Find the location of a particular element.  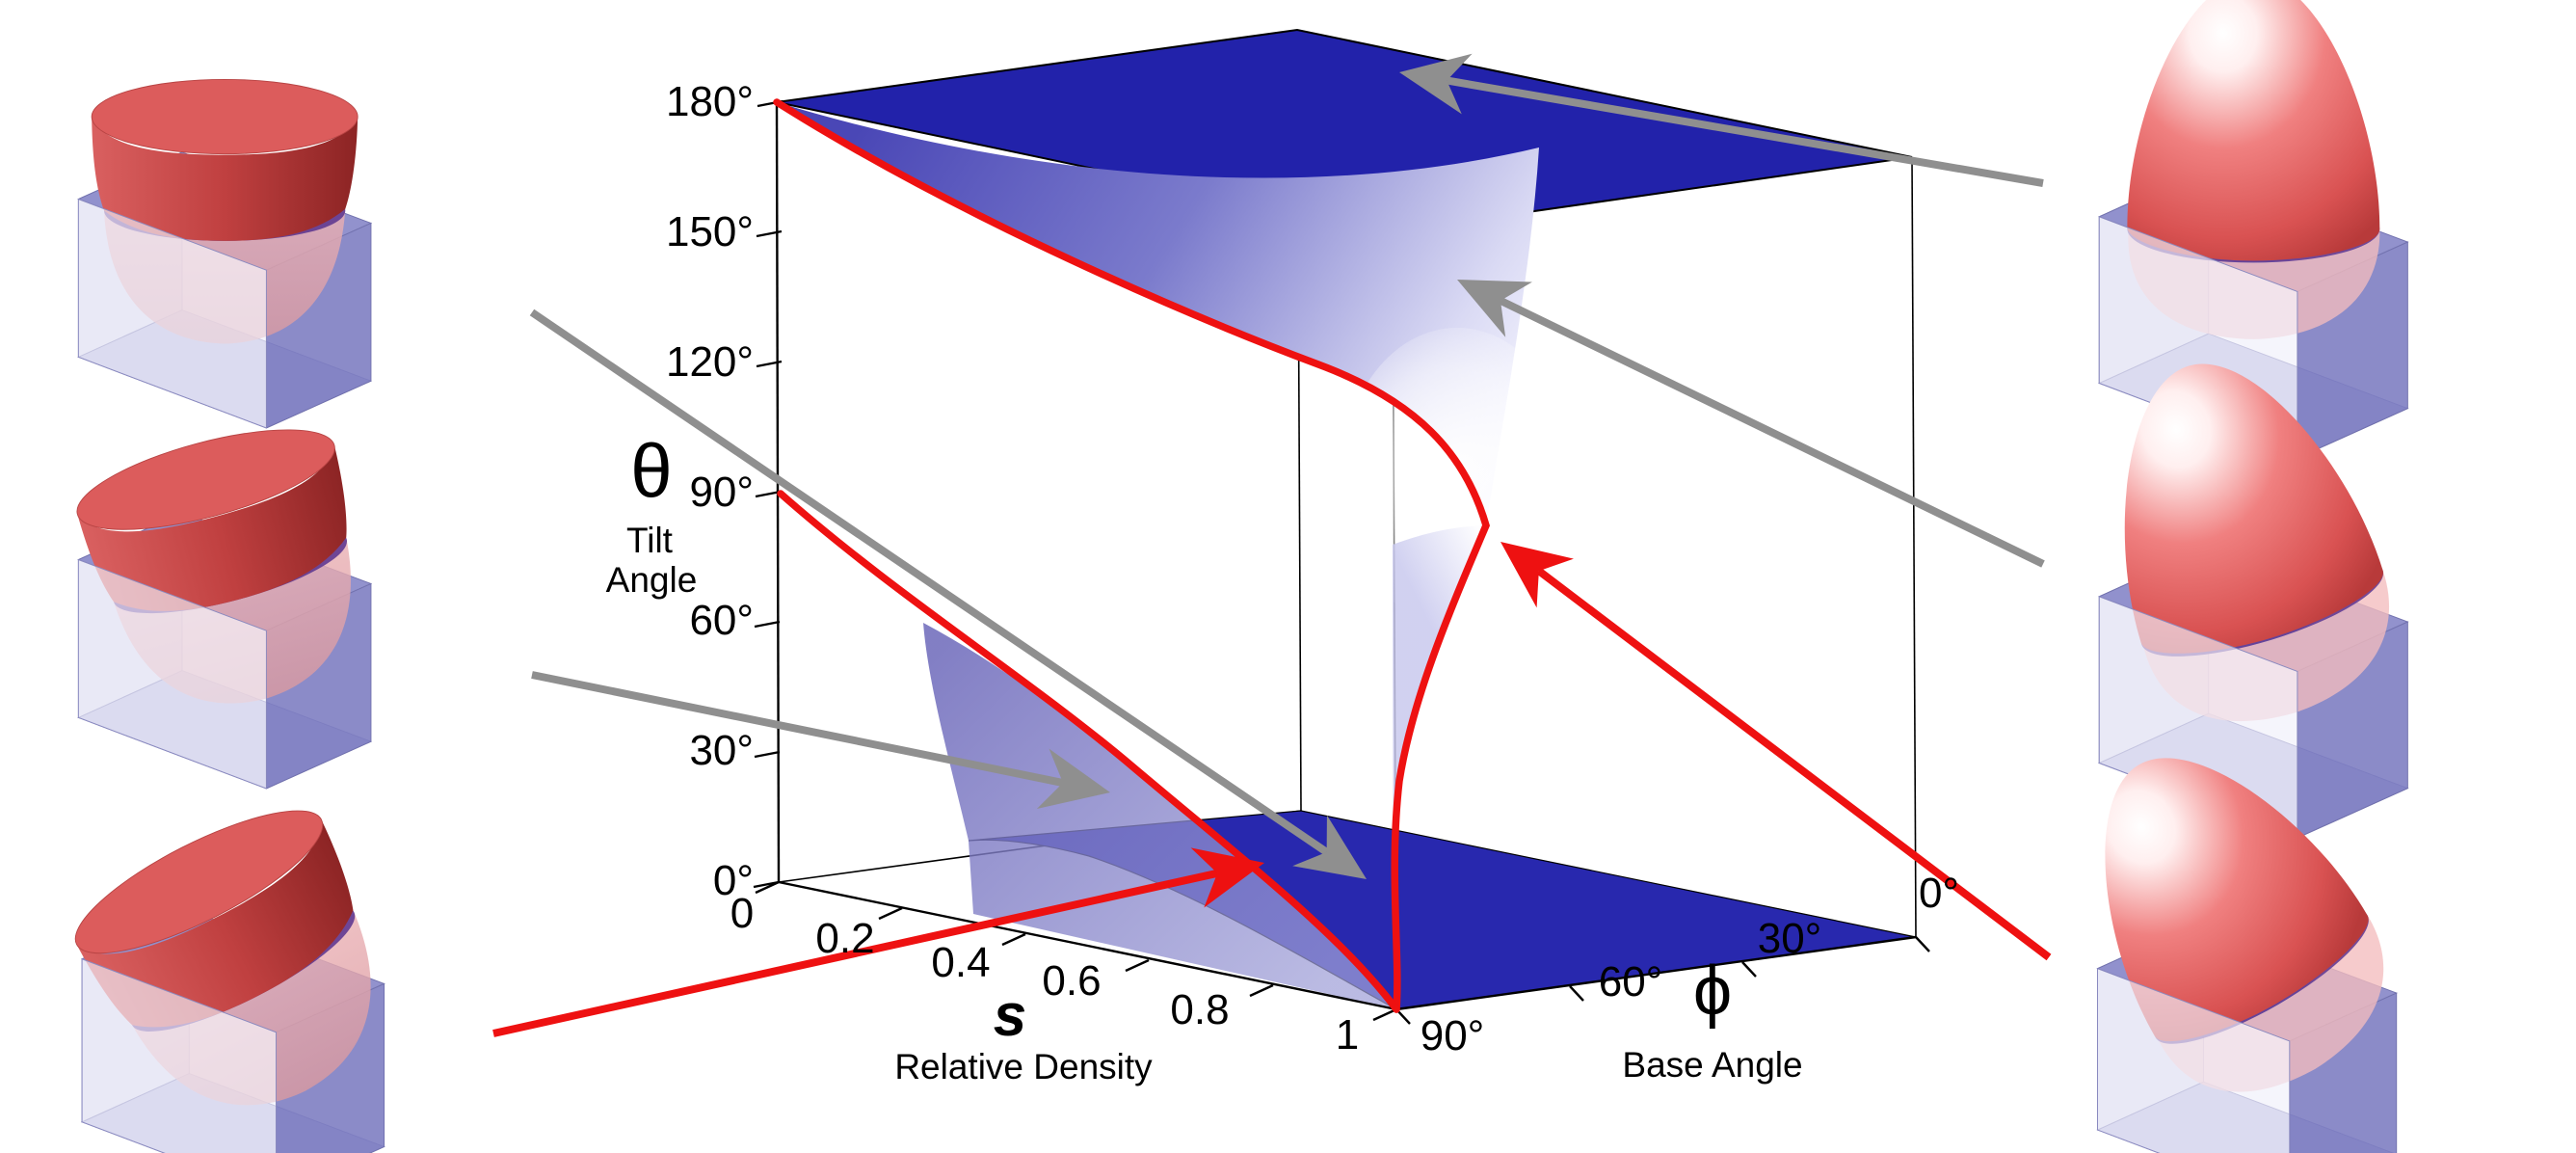

s-ticks is located at coordinates (1076, 951).